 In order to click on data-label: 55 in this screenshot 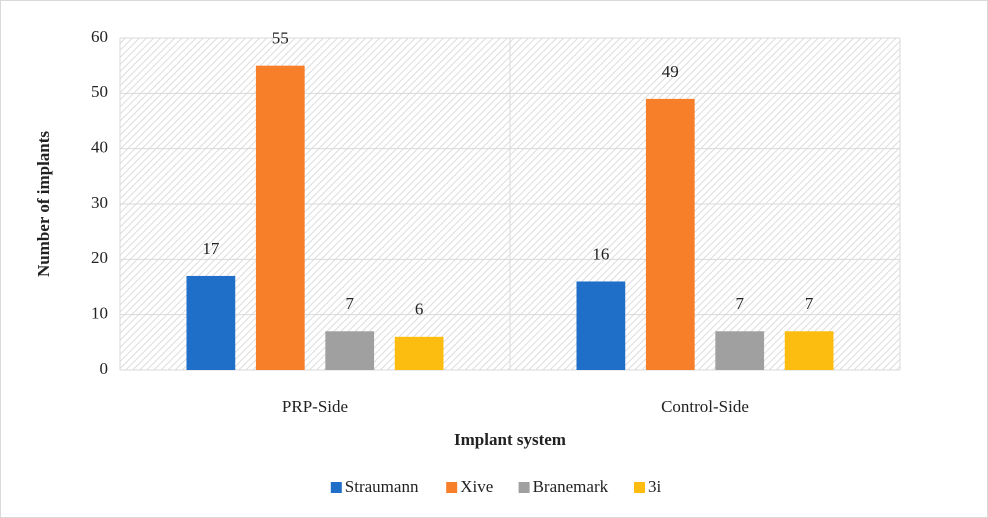, I will do `click(280, 38)`.